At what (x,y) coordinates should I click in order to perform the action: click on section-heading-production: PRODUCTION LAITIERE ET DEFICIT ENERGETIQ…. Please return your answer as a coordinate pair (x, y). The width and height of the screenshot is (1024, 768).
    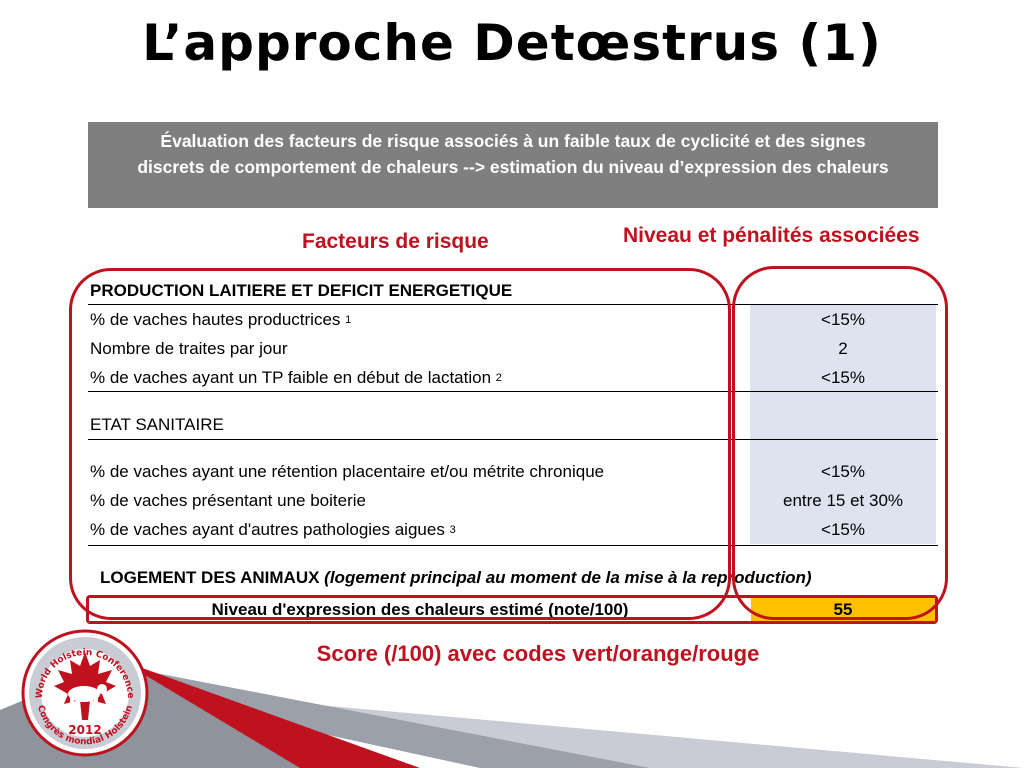
    Looking at the image, I should click on (513, 290).